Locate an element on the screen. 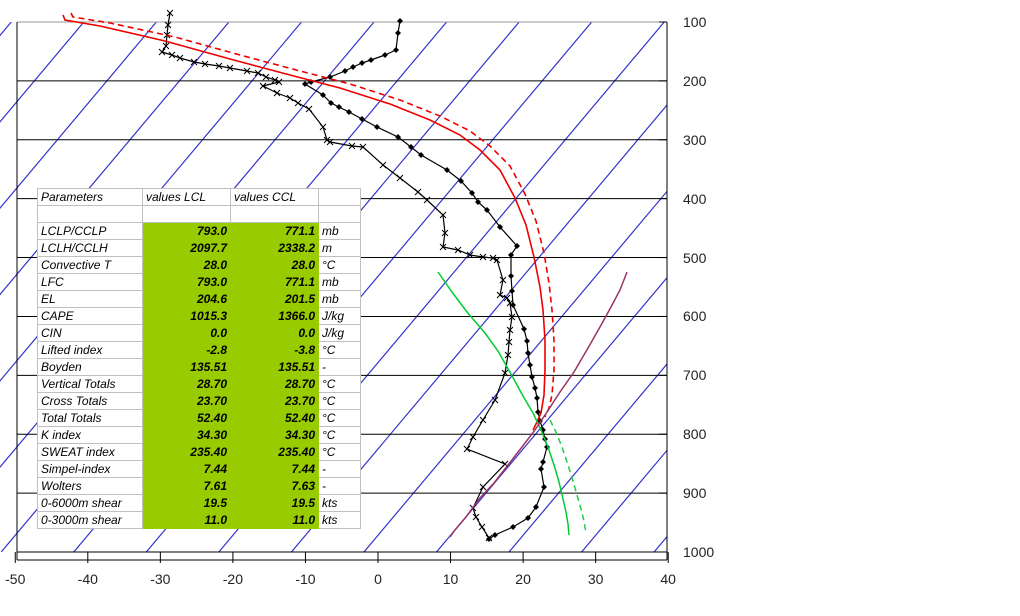 The image size is (1020, 616). value-lcl-cell: 11.0 is located at coordinates (186, 520).